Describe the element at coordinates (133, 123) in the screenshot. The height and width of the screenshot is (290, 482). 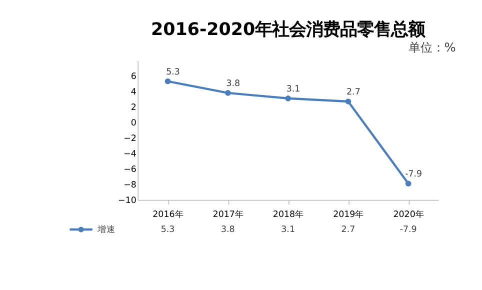
I see `y-tick-label: 0` at that location.